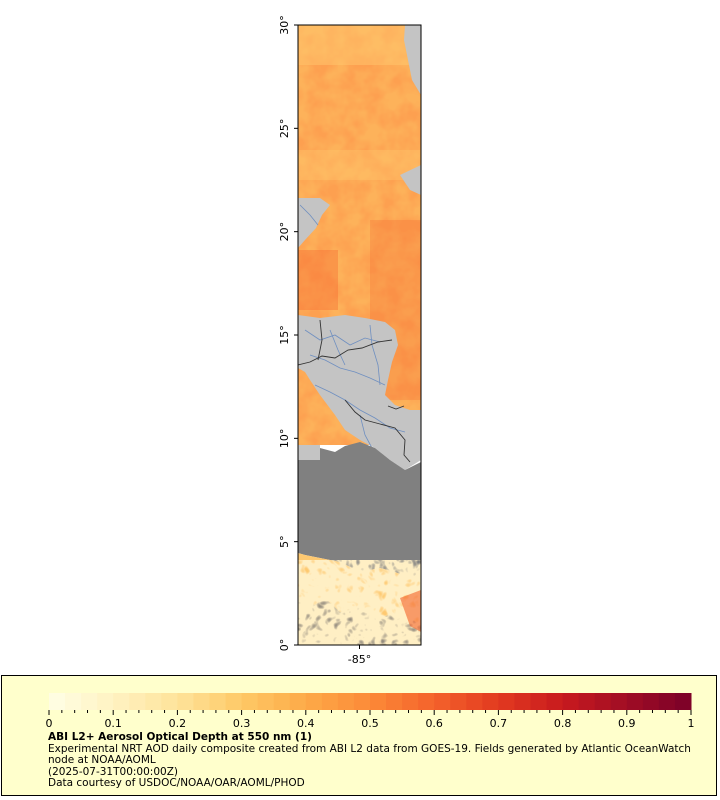  What do you see at coordinates (284, 645) in the screenshot?
I see `lat-tick-label: 0°` at bounding box center [284, 645].